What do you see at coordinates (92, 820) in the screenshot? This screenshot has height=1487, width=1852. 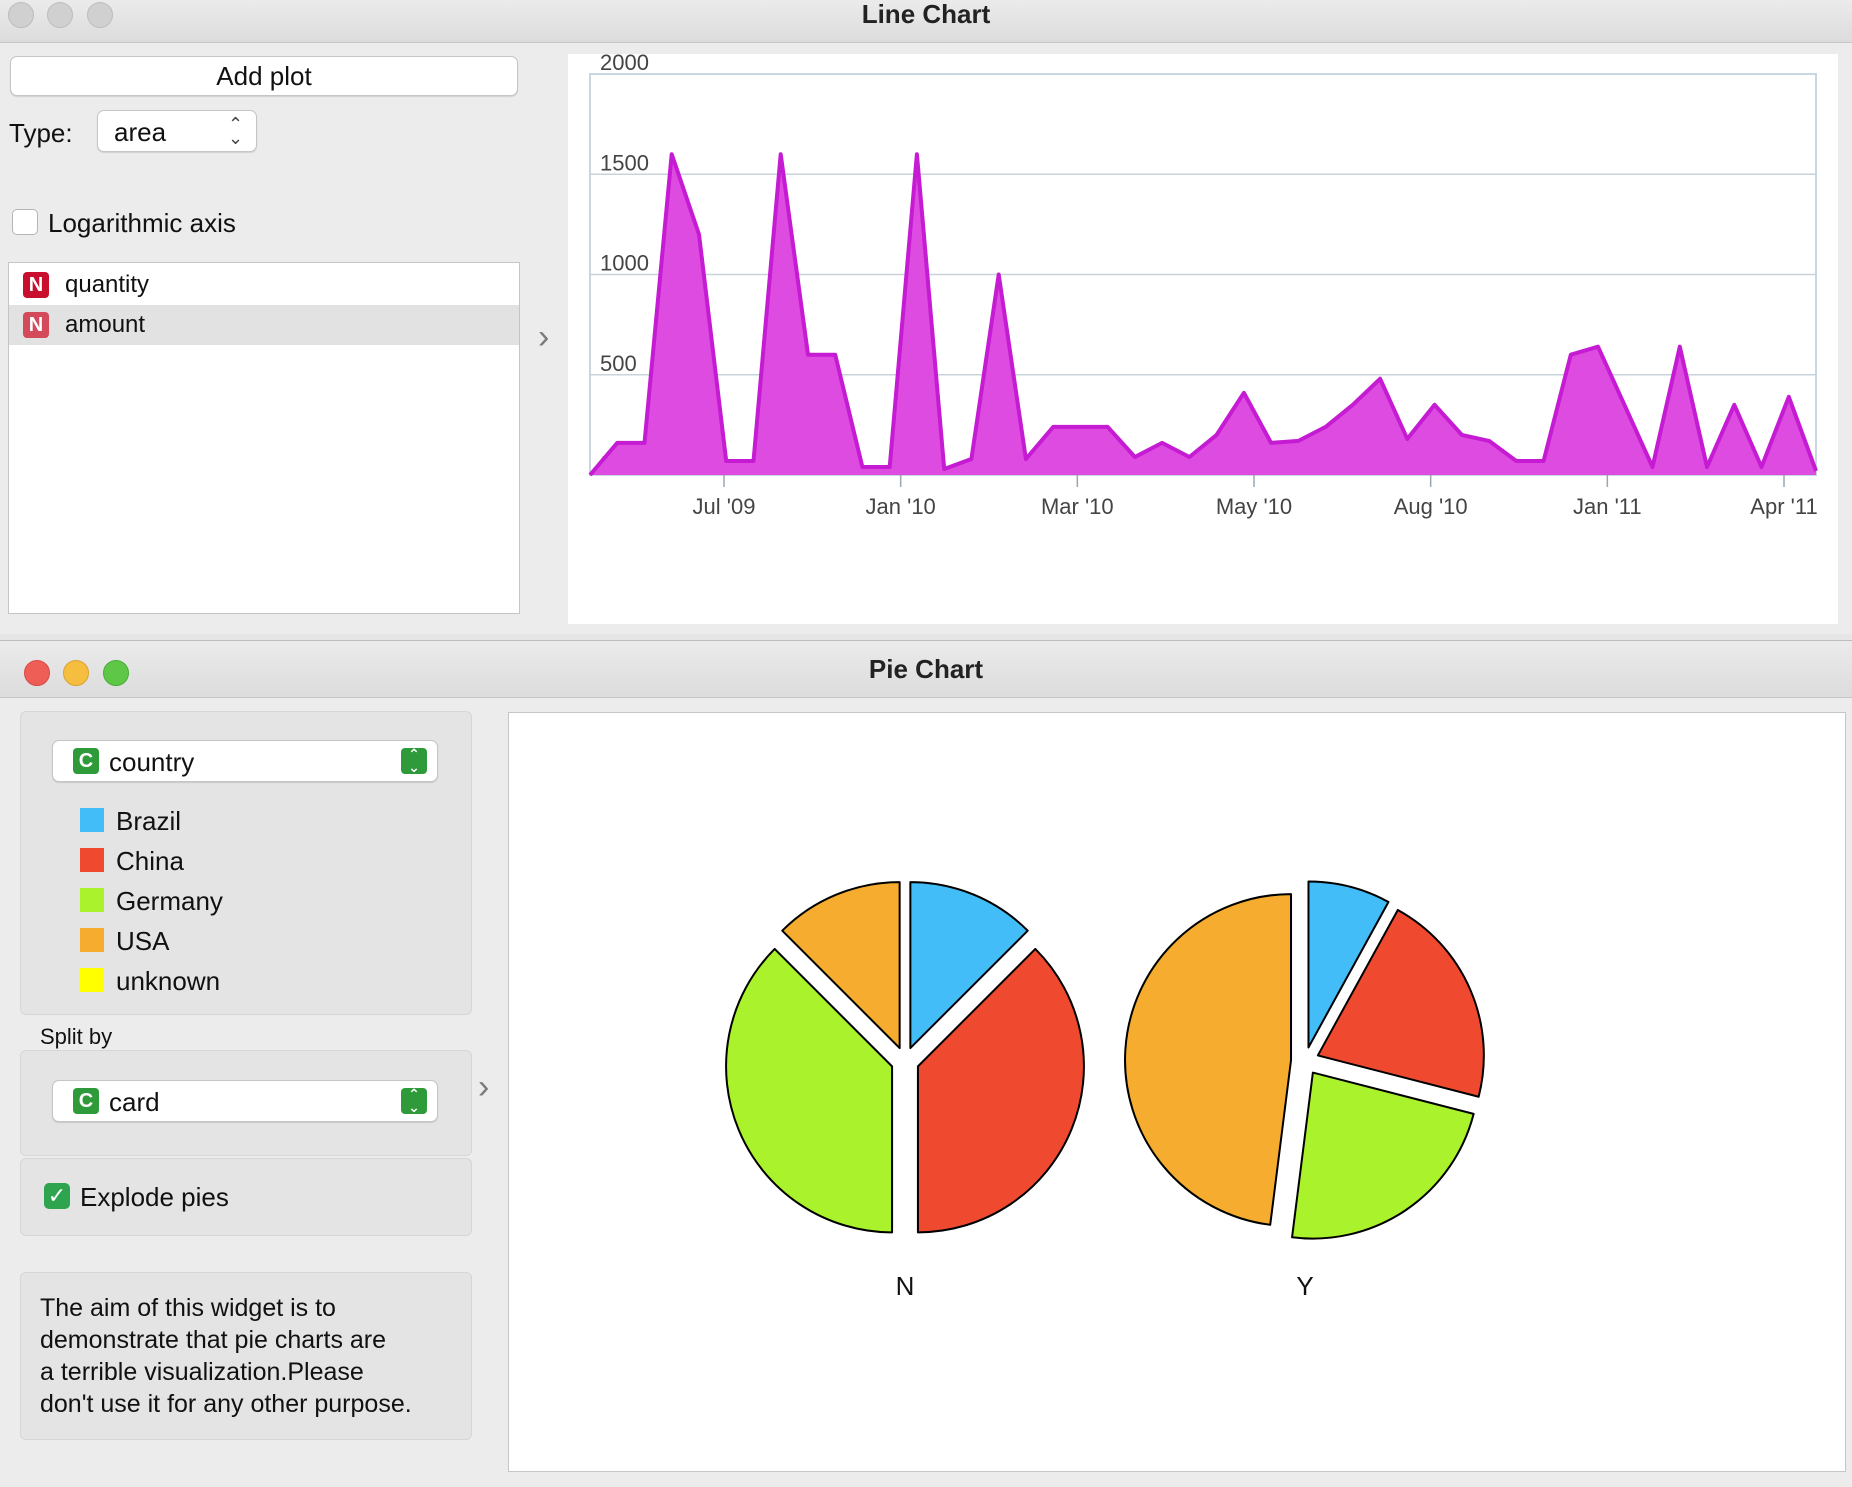 I see `legend-swatch-brazil` at bounding box center [92, 820].